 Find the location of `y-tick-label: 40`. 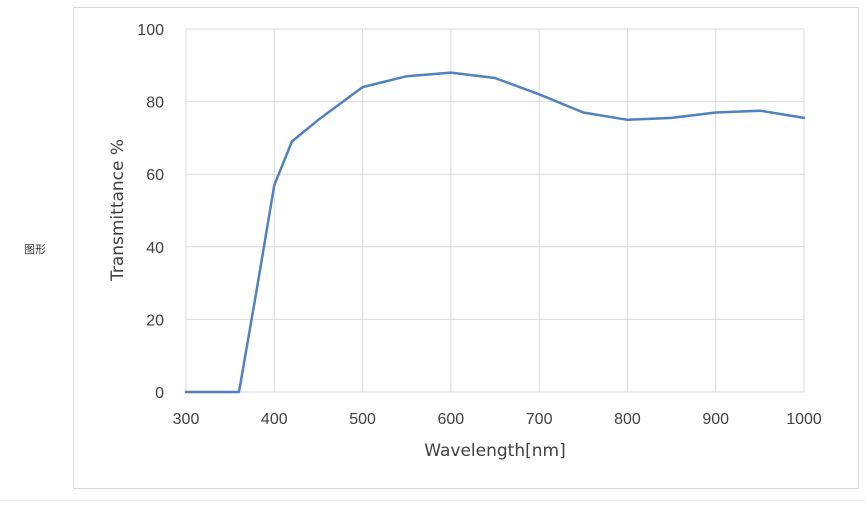

y-tick-label: 40 is located at coordinates (155, 248).